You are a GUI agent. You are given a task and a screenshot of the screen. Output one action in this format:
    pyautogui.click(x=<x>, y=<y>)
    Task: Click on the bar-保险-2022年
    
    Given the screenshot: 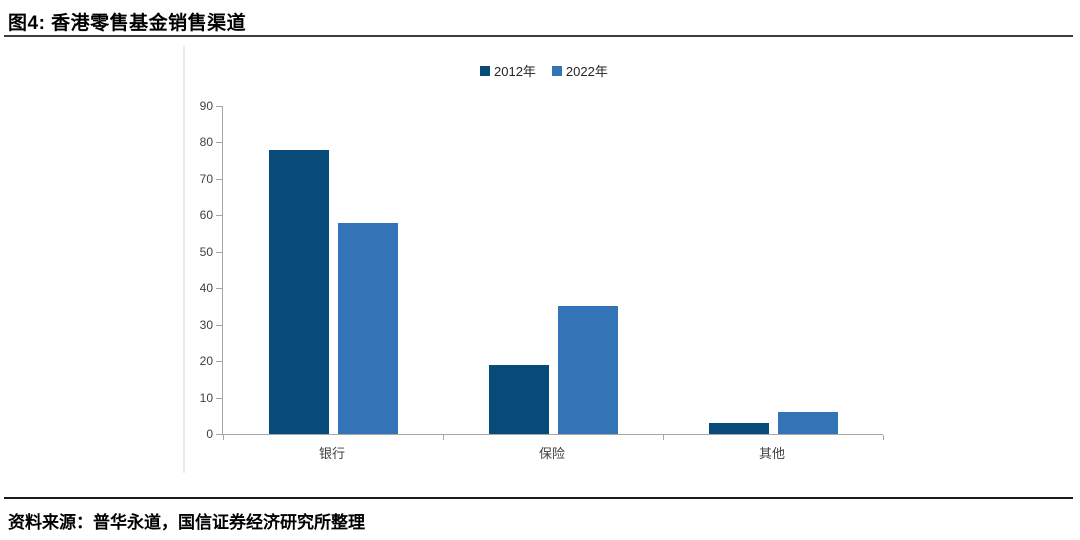 What is the action you would take?
    pyautogui.click(x=587, y=370)
    